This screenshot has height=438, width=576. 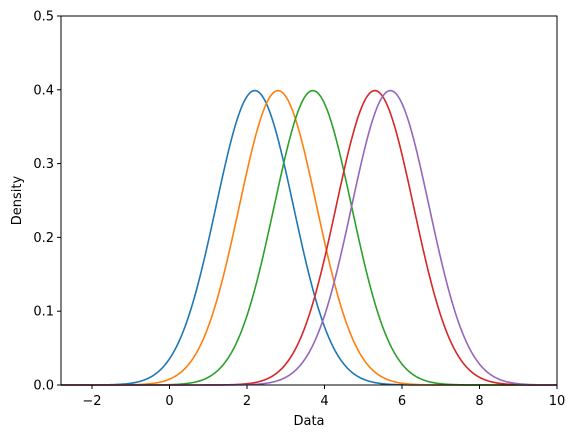 I want to click on x-tick-label: 10, so click(x=557, y=401).